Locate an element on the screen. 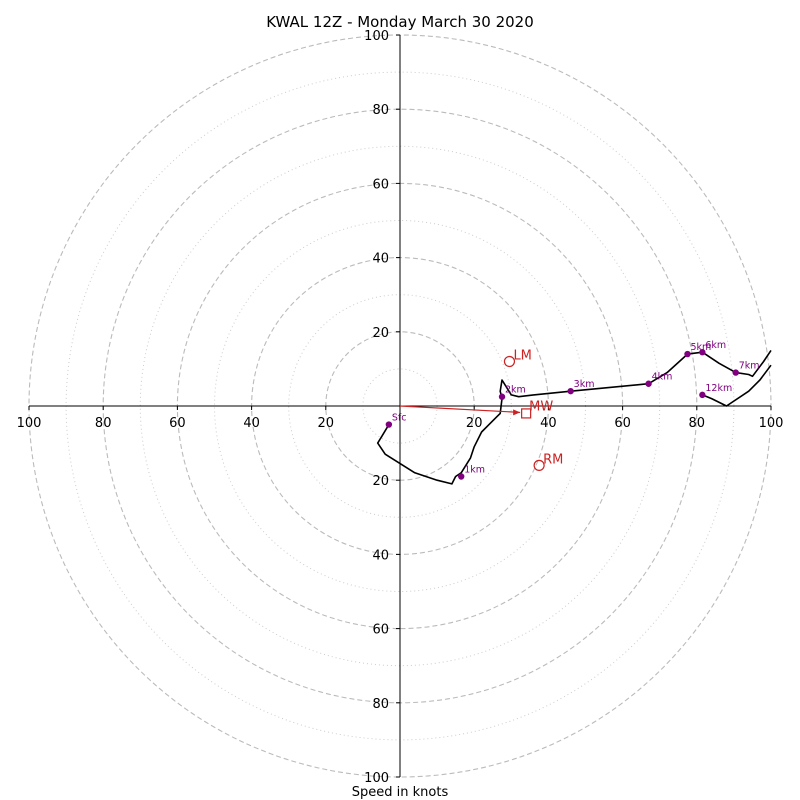 Image resolution: width=800 pixels, height=800 pixels. wind-profile is located at coordinates (574, 417).